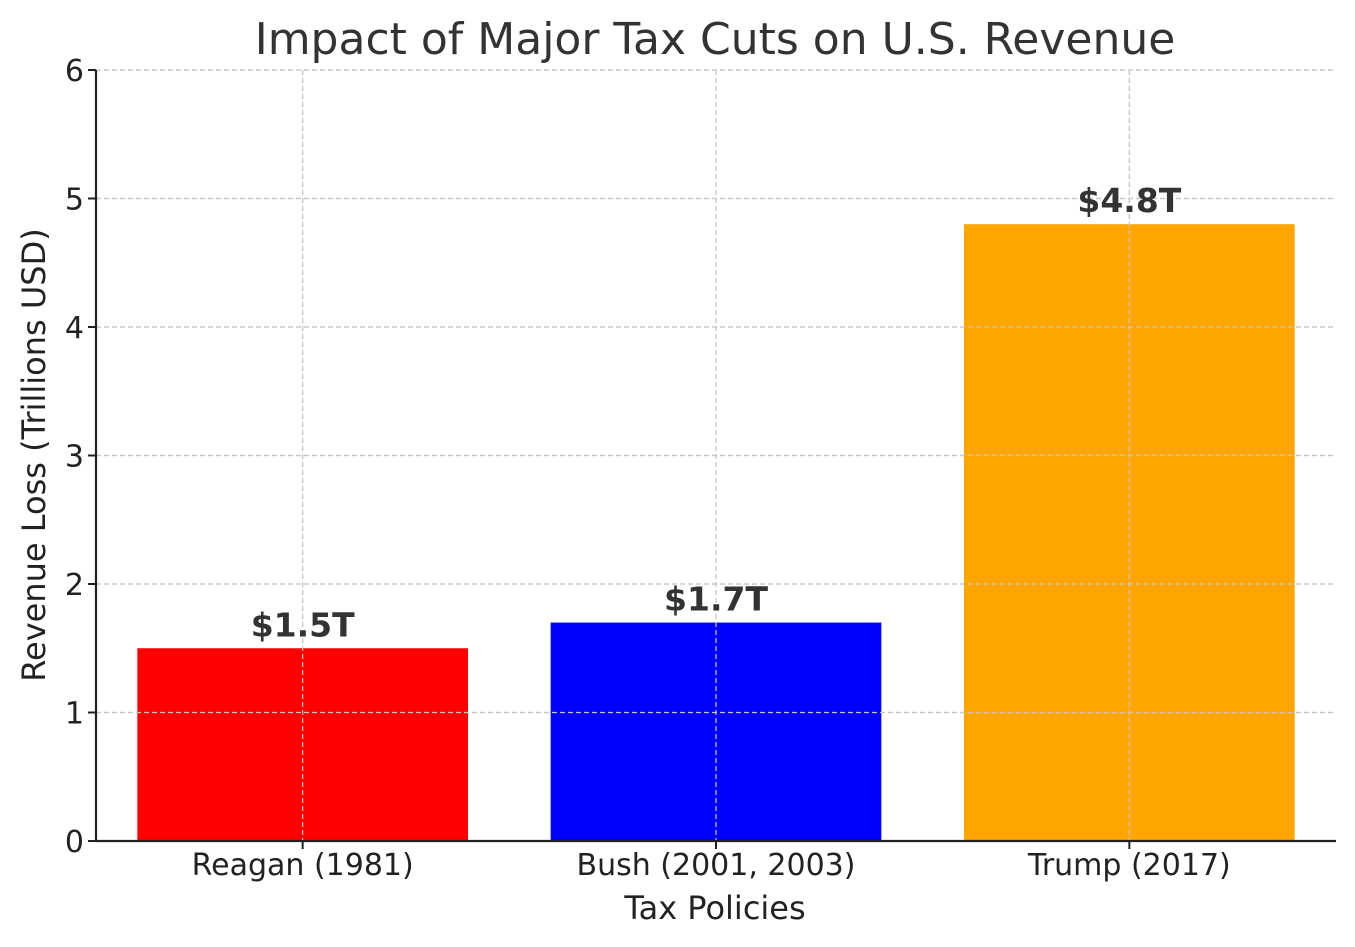 The image size is (1355, 947). Describe the element at coordinates (715, 39) in the screenshot. I see `chart-title: Impact of Major Tax Cuts on U.S. Revenue` at that location.